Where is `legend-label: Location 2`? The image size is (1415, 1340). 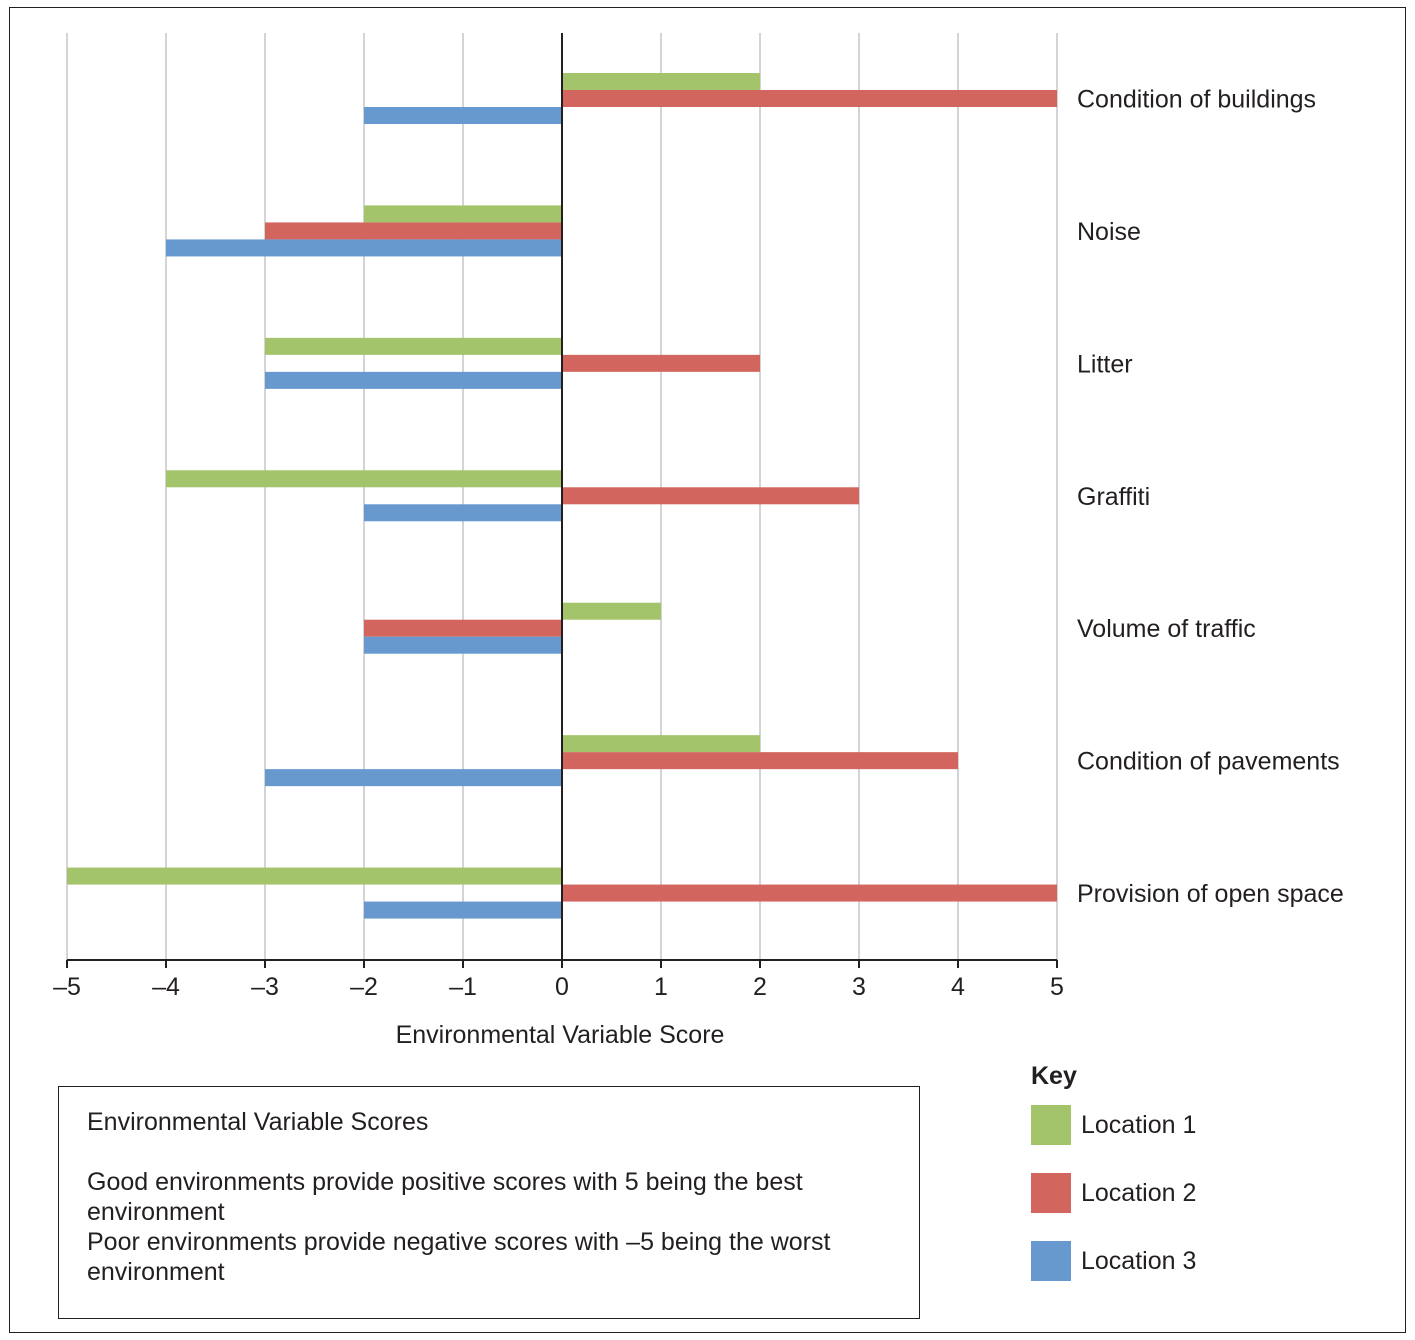
legend-label: Location 2 is located at coordinates (1139, 1192).